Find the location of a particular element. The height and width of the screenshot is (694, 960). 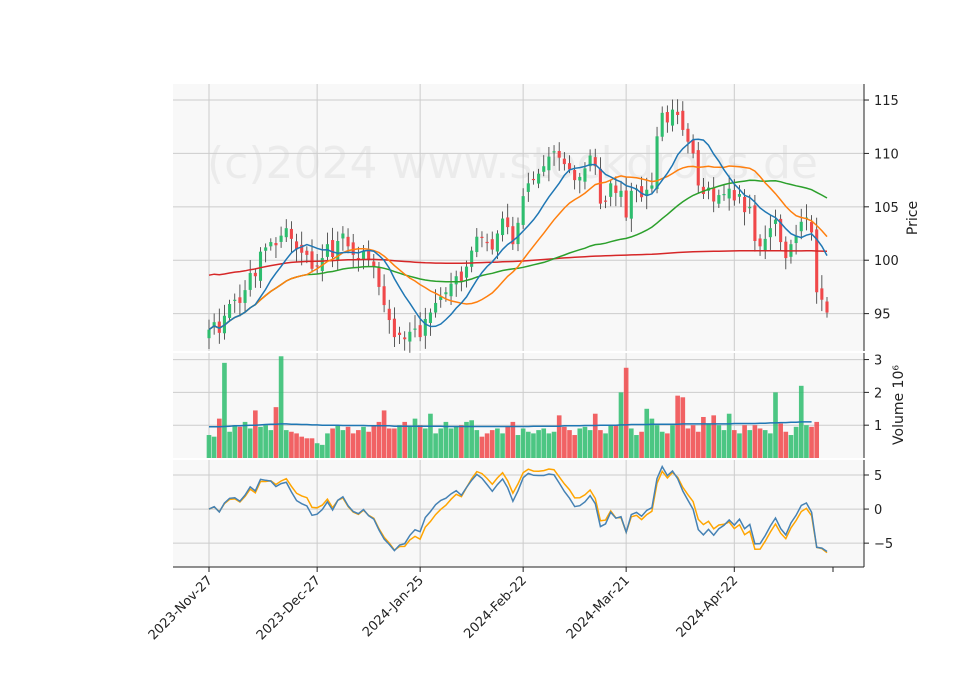

x-tick-label: 2024-Mar-21 is located at coordinates (598, 607).